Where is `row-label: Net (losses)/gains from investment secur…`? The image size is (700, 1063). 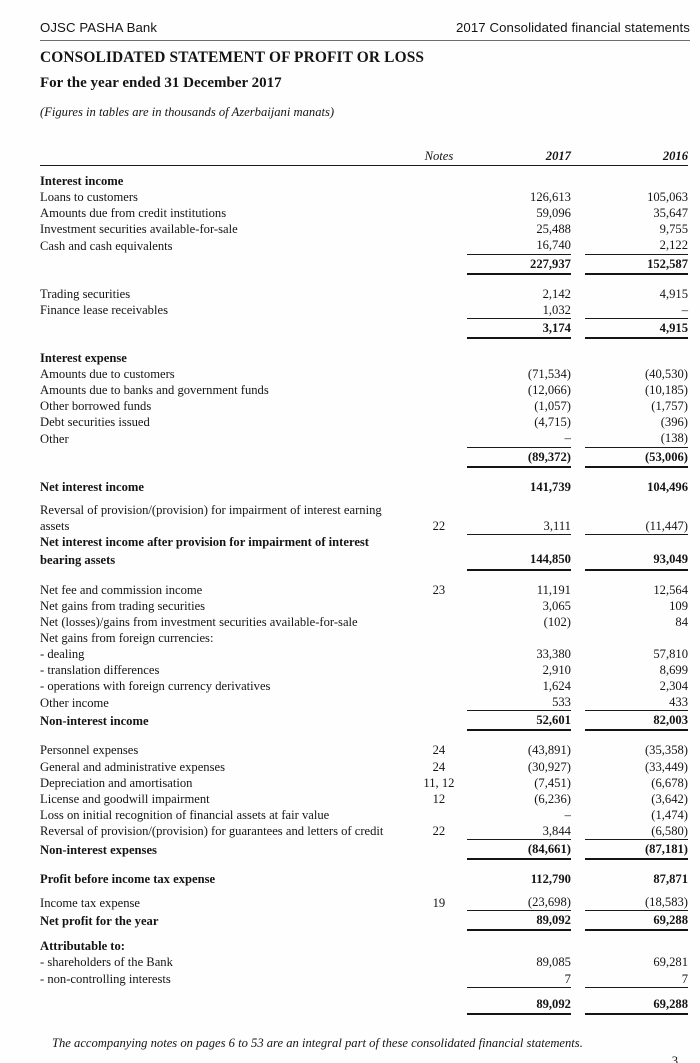
row-label: Net (losses)/gains from investment secur… is located at coordinates (199, 621).